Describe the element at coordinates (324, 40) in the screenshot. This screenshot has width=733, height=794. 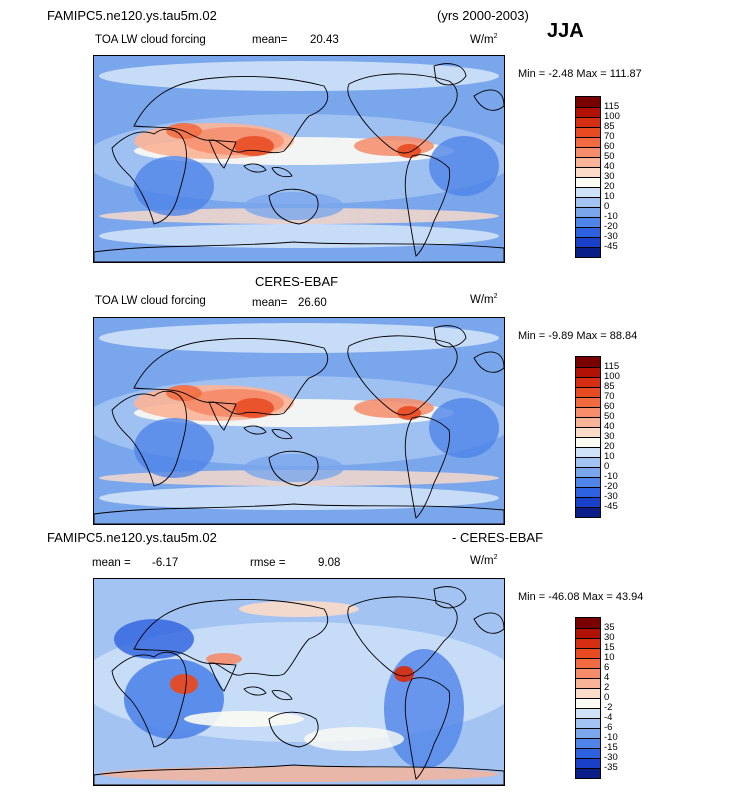
I see `panel1-mean-value: 20.43` at that location.